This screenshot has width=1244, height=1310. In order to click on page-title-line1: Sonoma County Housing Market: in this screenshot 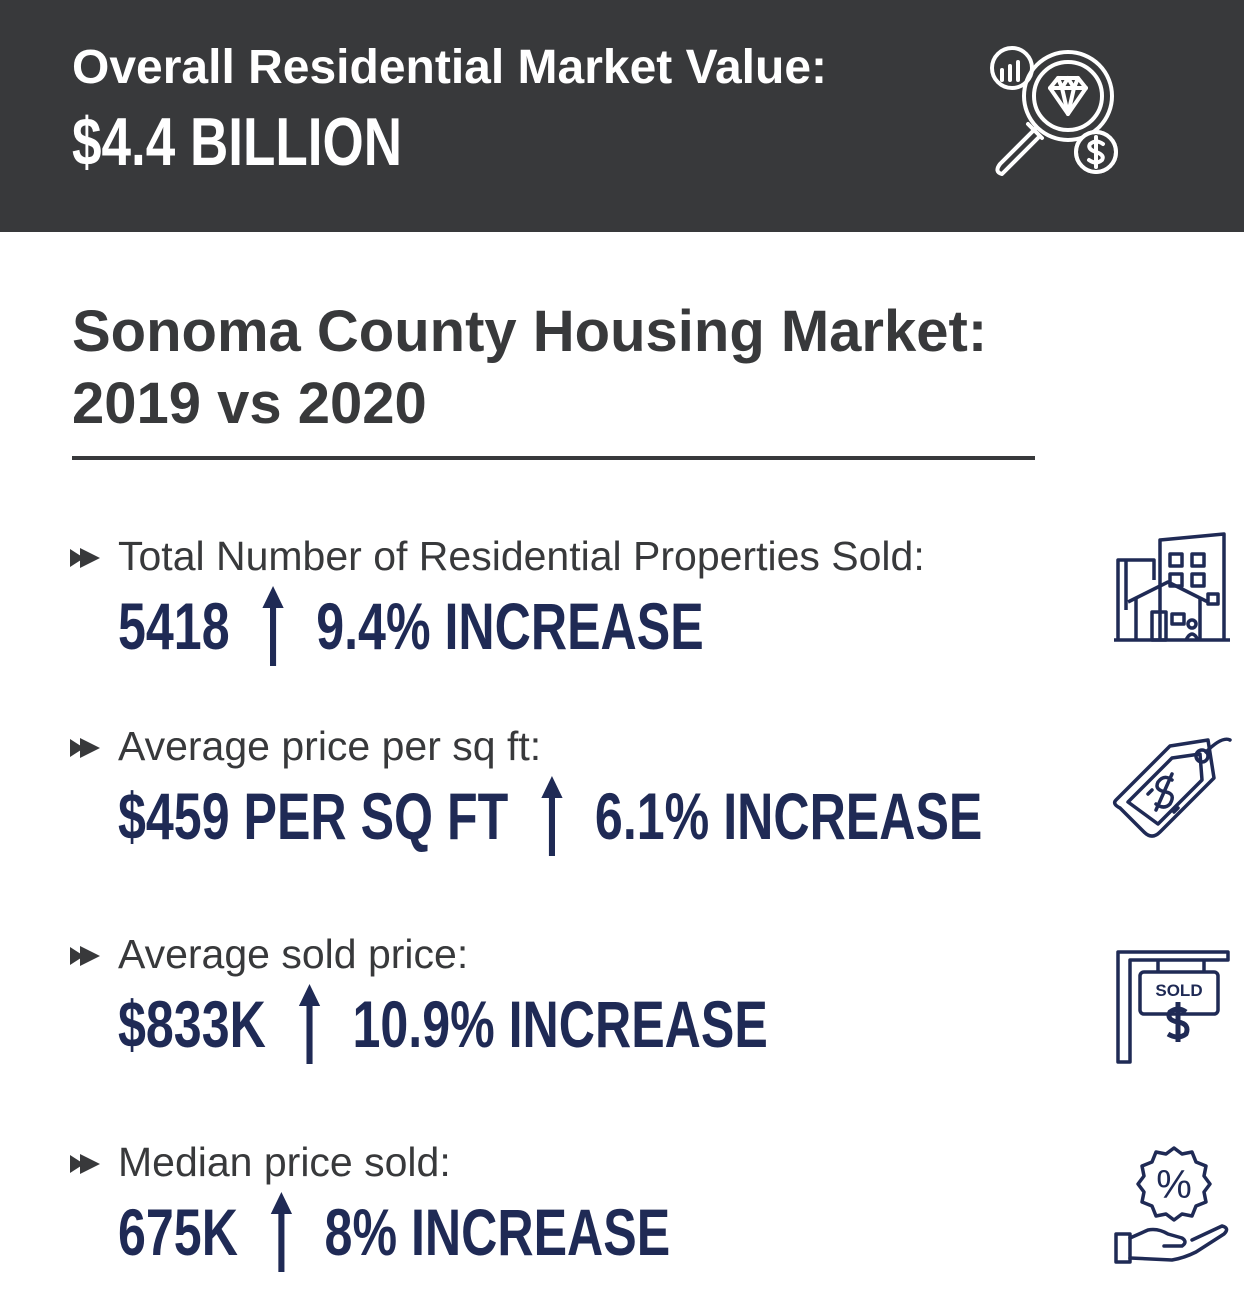, I will do `click(530, 331)`.